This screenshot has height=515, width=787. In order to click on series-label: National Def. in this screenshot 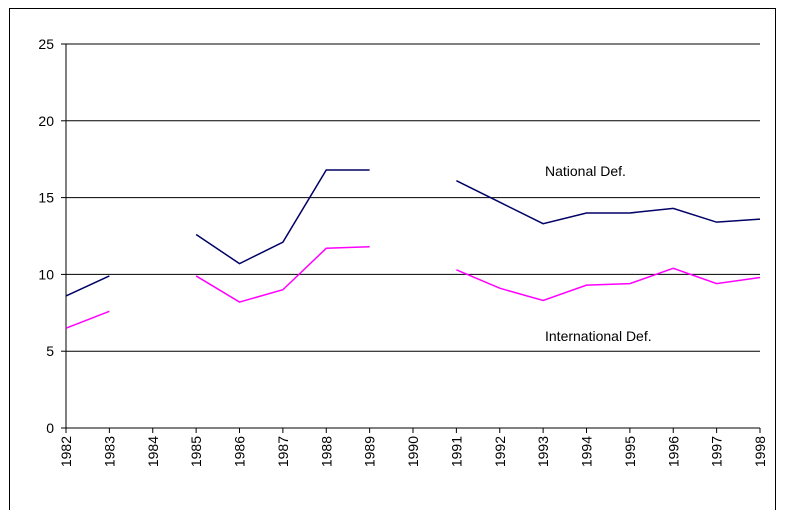, I will do `click(585, 171)`.